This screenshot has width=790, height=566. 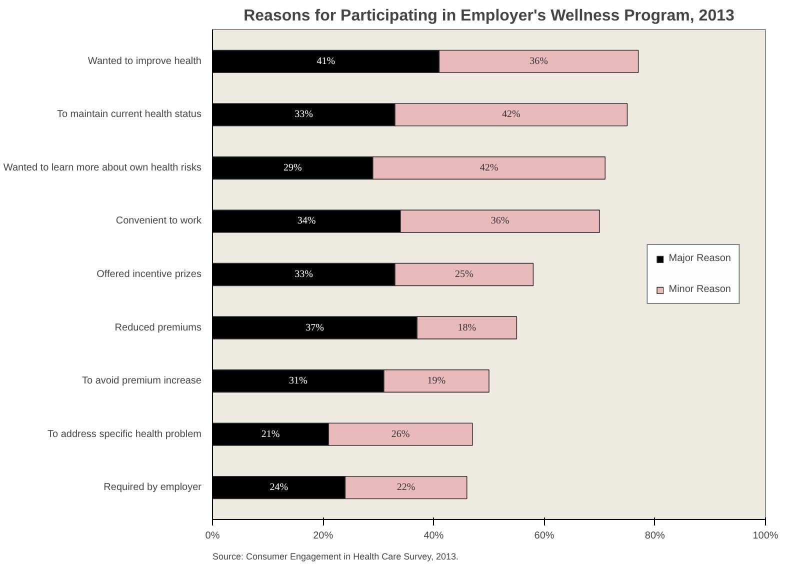 I want to click on x-tick-label: 100%, so click(x=765, y=536).